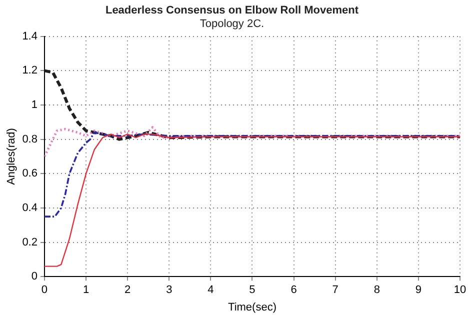 The height and width of the screenshot is (315, 474). What do you see at coordinates (30, 242) in the screenshot?
I see `y-tick-label: 0.2` at bounding box center [30, 242].